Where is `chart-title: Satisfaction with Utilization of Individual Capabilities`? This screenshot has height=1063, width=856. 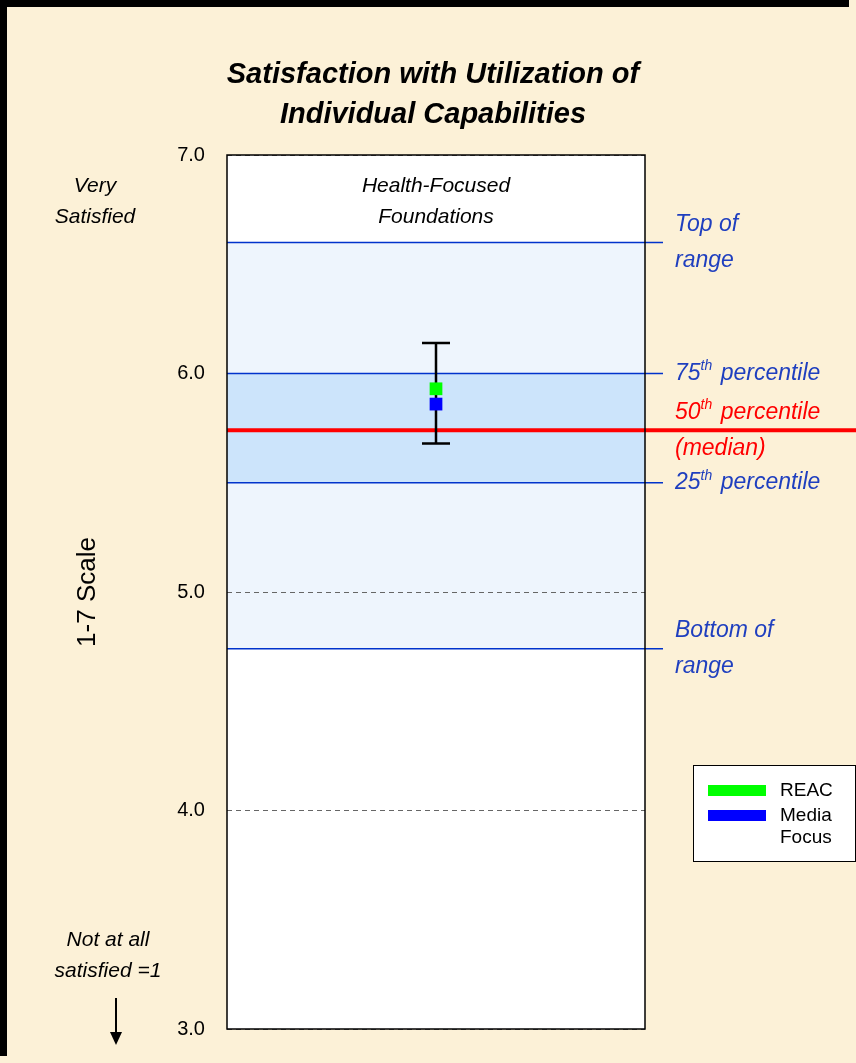 chart-title: Satisfaction with Utilization of Individual Capabilities is located at coordinates (434, 93).